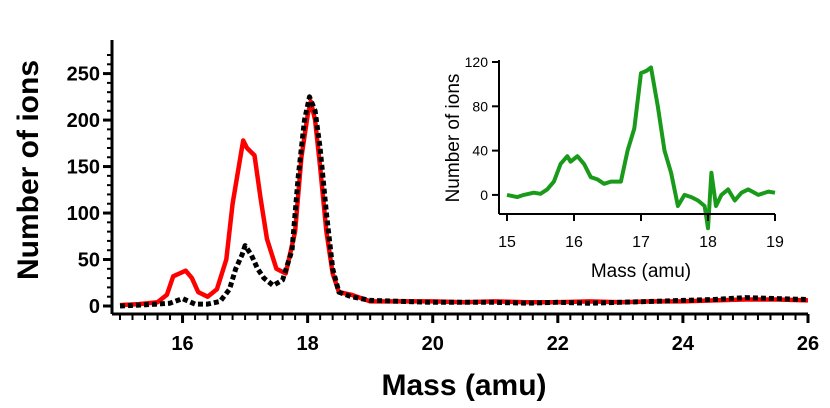 The width and height of the screenshot is (830, 408). Describe the element at coordinates (683, 344) in the screenshot. I see `main-x-tick-label: 24` at that location.